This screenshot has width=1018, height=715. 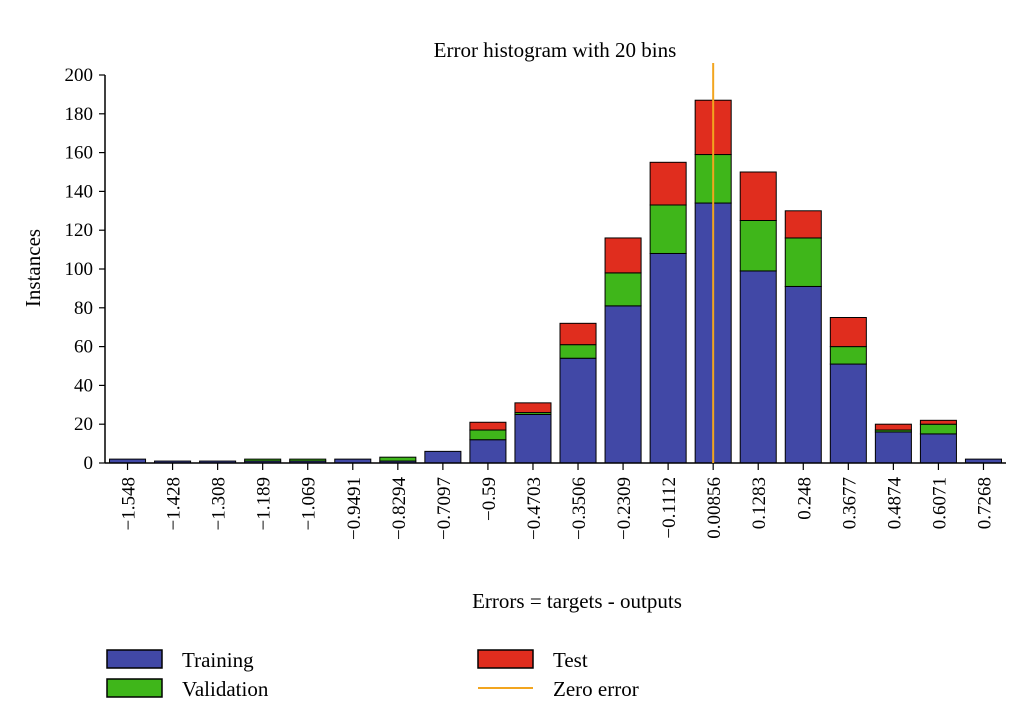 I want to click on x-axis-label: Errors = targets - outputs, so click(x=577, y=601).